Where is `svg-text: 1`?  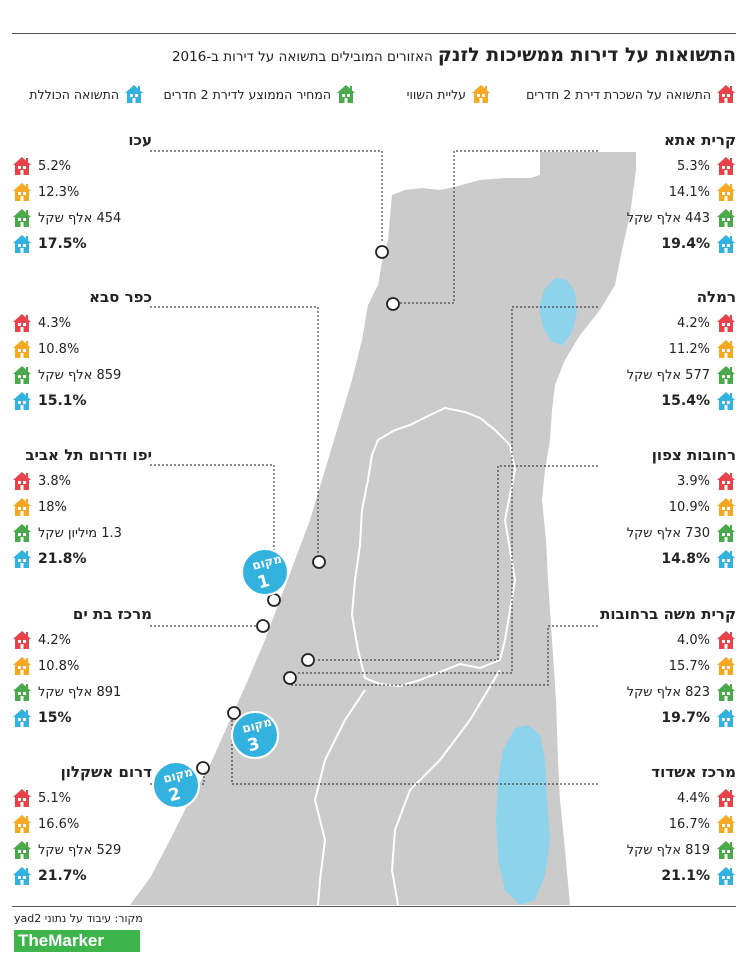 svg-text: 1 is located at coordinates (263, 582).